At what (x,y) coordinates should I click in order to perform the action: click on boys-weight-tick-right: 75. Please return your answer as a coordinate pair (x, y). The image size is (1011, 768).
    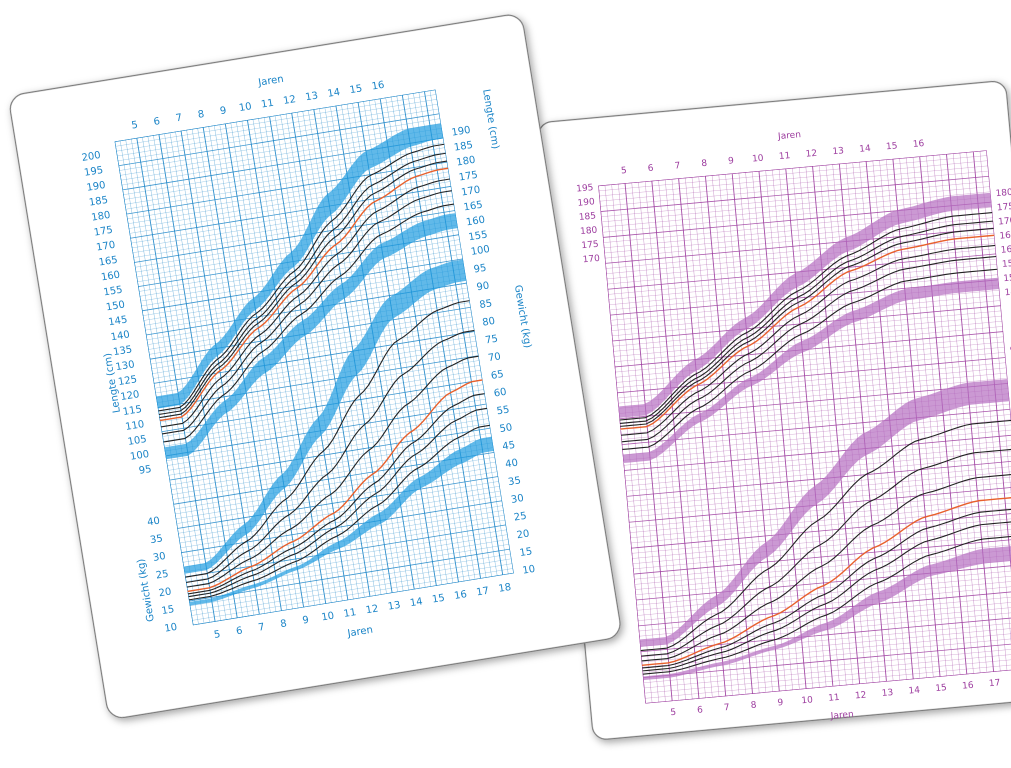
    Looking at the image, I should click on (491, 340).